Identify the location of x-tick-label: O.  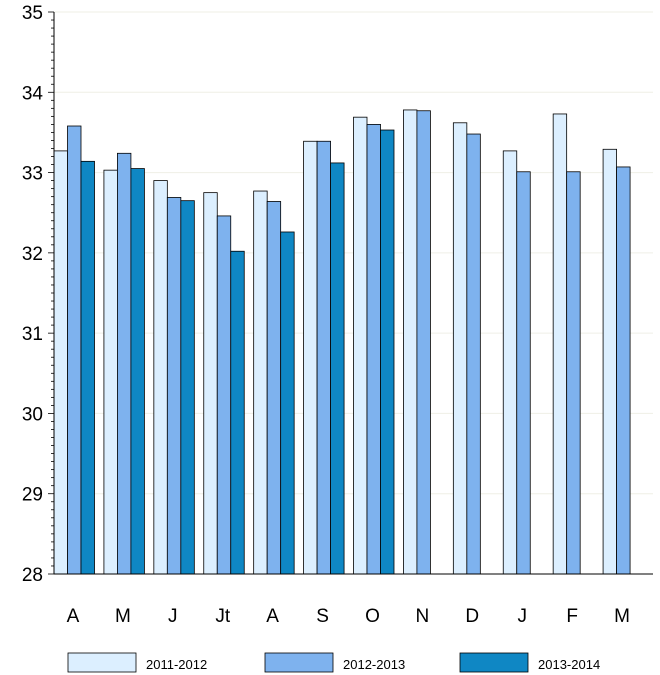
(372, 616).